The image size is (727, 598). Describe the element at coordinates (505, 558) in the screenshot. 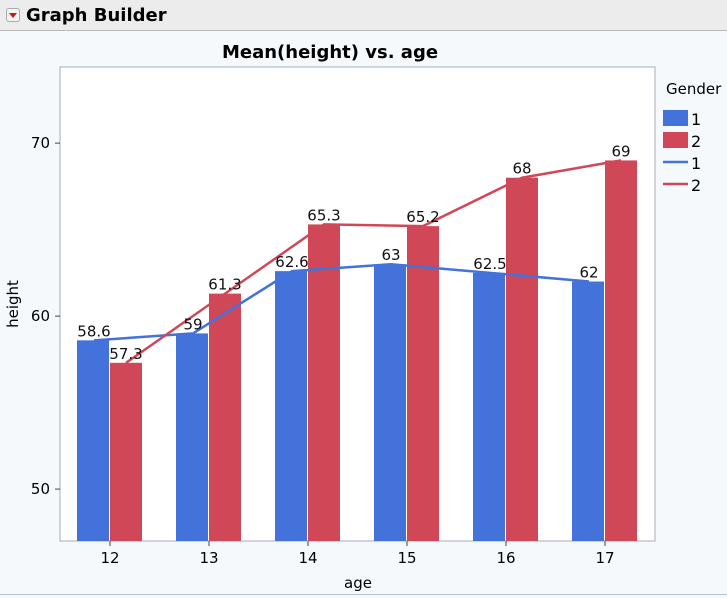

I see `x-tick-label: 16` at that location.